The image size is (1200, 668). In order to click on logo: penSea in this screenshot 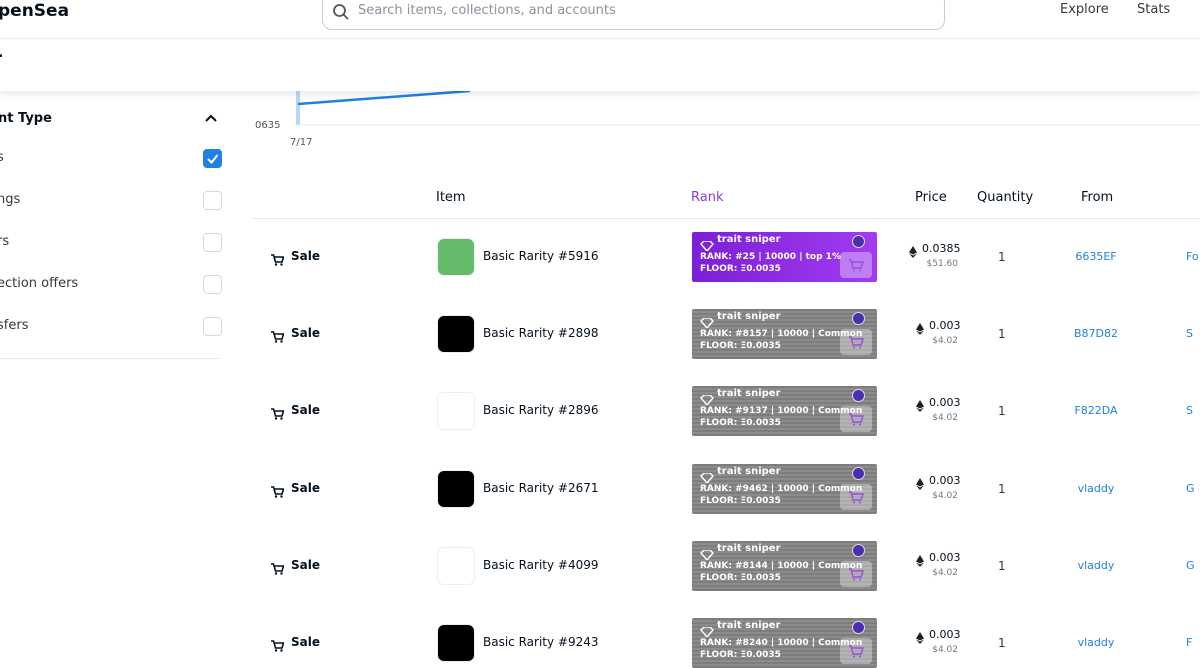, I will do `click(35, 11)`.